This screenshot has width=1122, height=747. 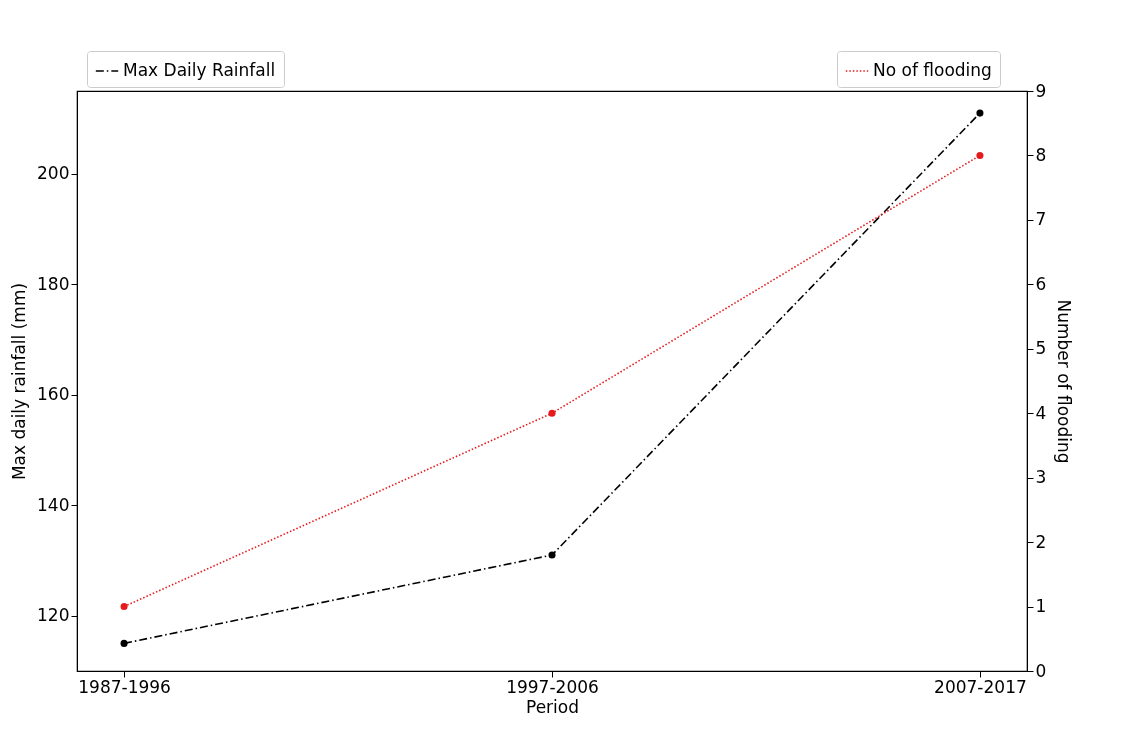 What do you see at coordinates (199, 70) in the screenshot?
I see `legend-label: Max Daily Rainfall` at bounding box center [199, 70].